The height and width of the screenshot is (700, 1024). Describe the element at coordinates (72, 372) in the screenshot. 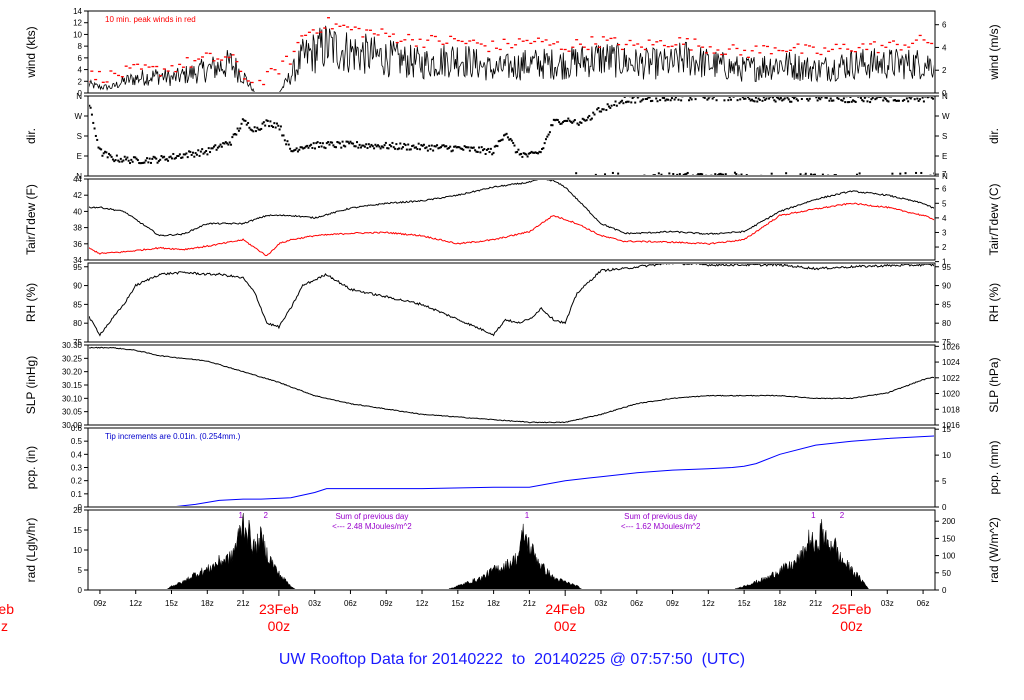

I see `slp-left-tick-label: 30.20` at that location.